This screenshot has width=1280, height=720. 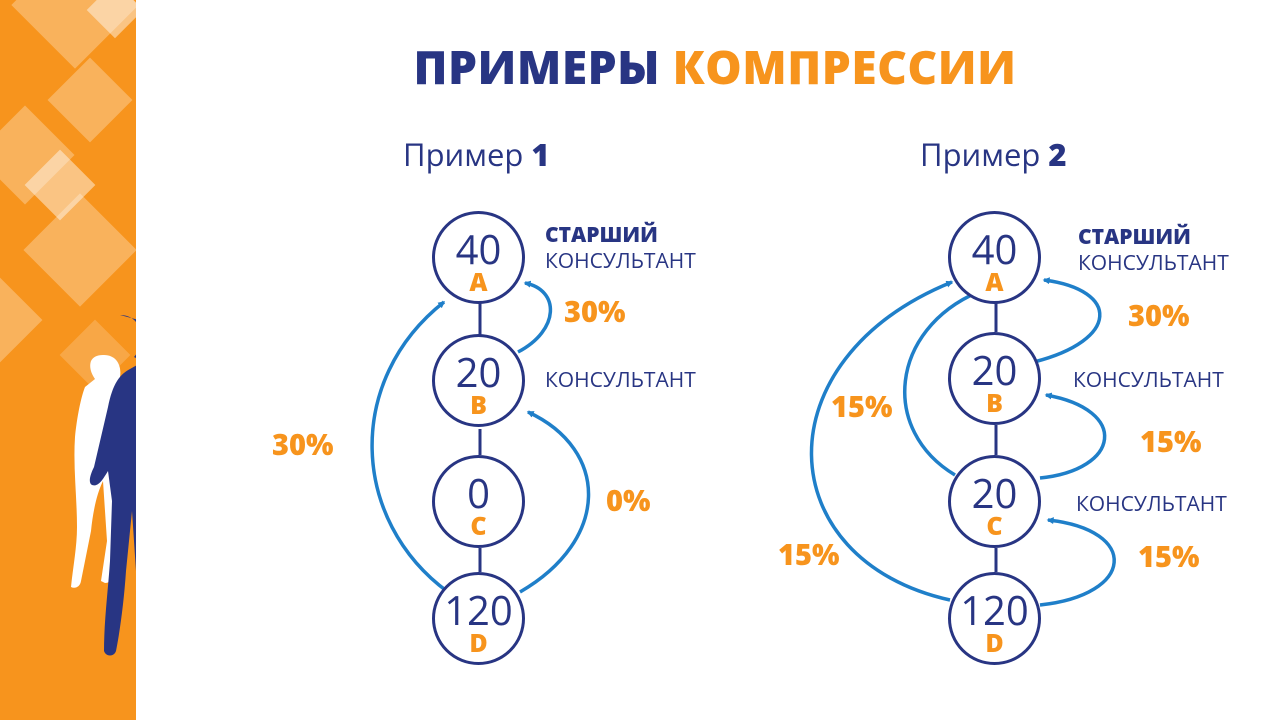 I want to click on example-1-node-b: 20 B, so click(x=478, y=380).